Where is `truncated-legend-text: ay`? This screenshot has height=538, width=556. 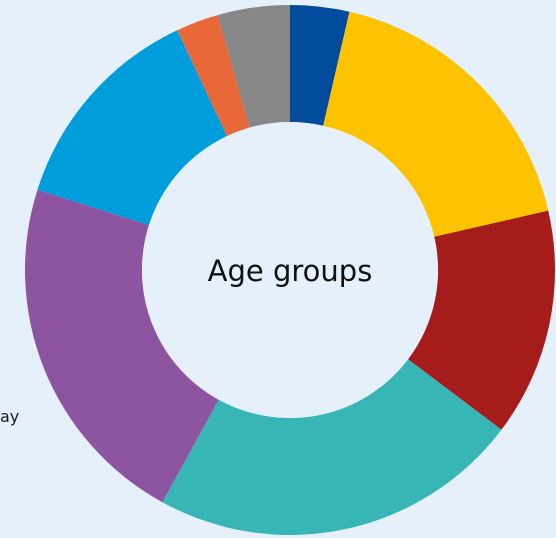 truncated-legend-text: ay is located at coordinates (10, 416).